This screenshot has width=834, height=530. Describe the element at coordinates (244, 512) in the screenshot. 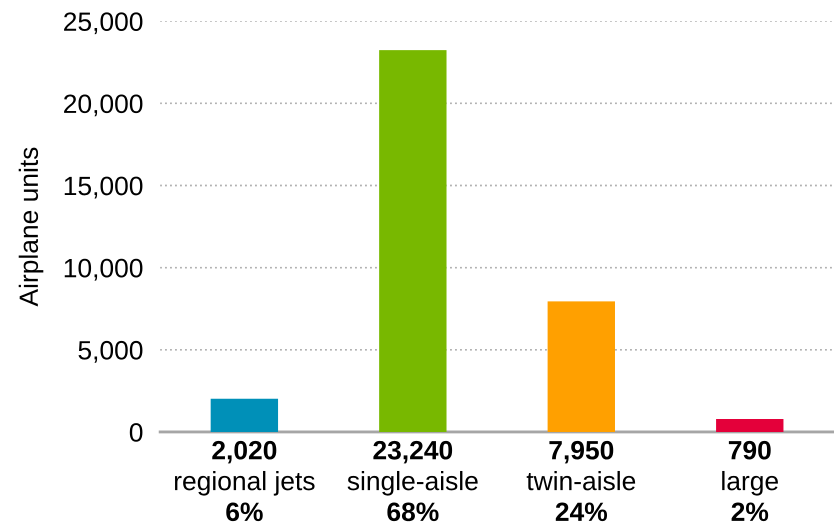

I see `text: 6%` at that location.